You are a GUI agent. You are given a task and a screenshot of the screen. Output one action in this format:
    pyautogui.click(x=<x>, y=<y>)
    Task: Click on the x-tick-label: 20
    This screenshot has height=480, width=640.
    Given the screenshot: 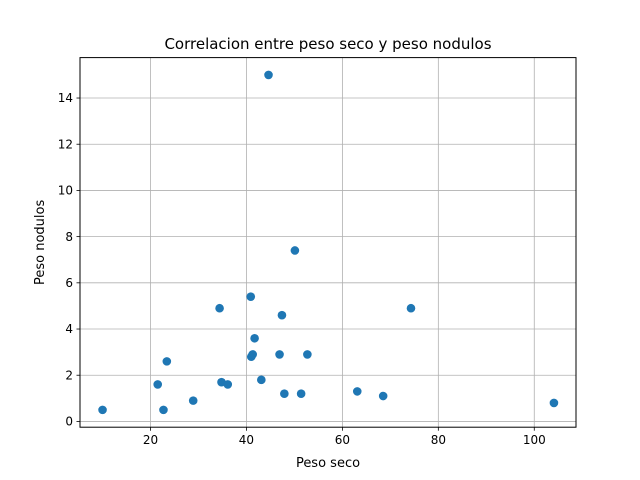 What is the action you would take?
    pyautogui.click(x=150, y=440)
    